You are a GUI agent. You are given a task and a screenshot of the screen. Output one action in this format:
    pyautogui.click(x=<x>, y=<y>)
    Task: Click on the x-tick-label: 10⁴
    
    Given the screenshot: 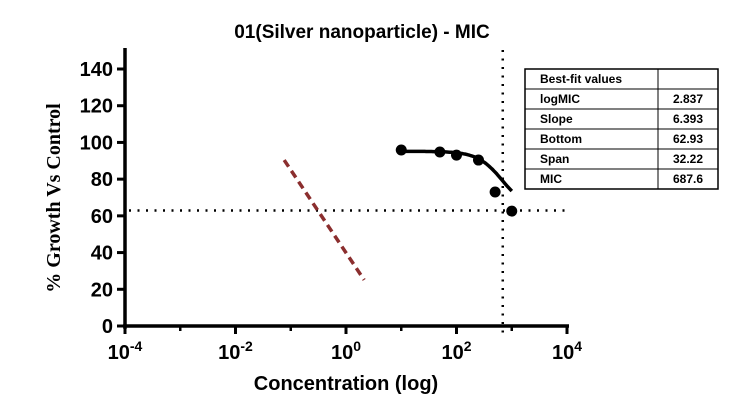 What is the action you would take?
    pyautogui.click(x=567, y=351)
    